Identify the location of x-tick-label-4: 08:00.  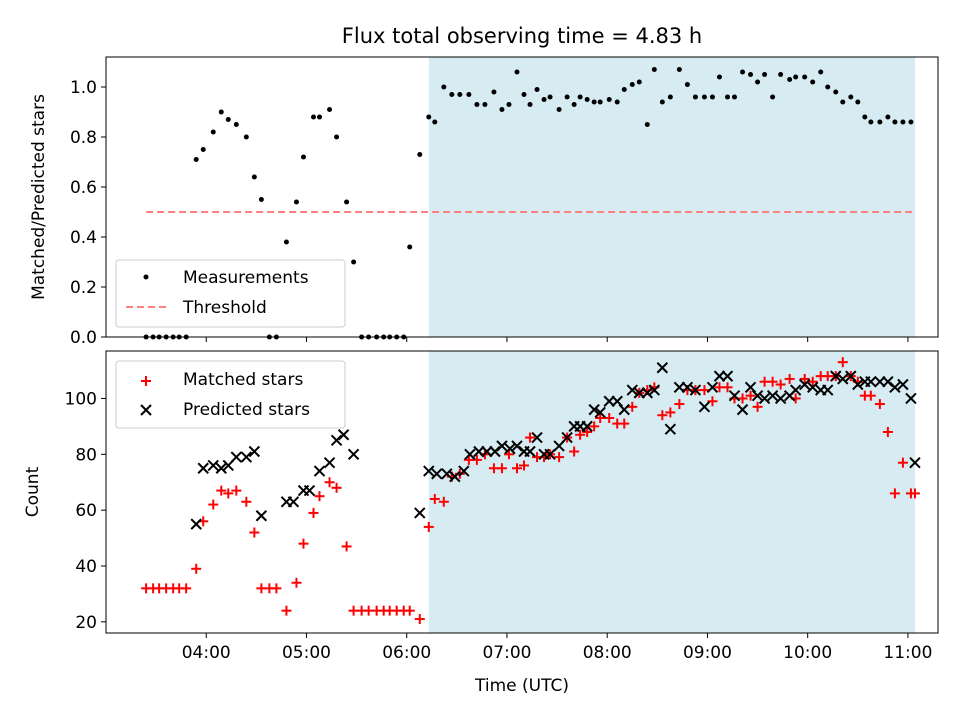
(607, 653).